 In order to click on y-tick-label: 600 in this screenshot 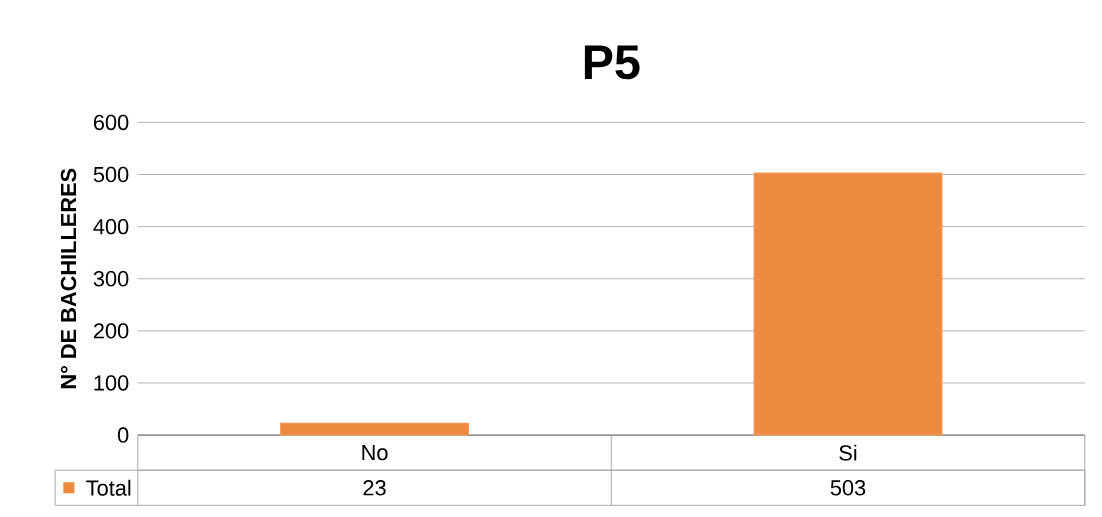, I will do `click(111, 122)`.